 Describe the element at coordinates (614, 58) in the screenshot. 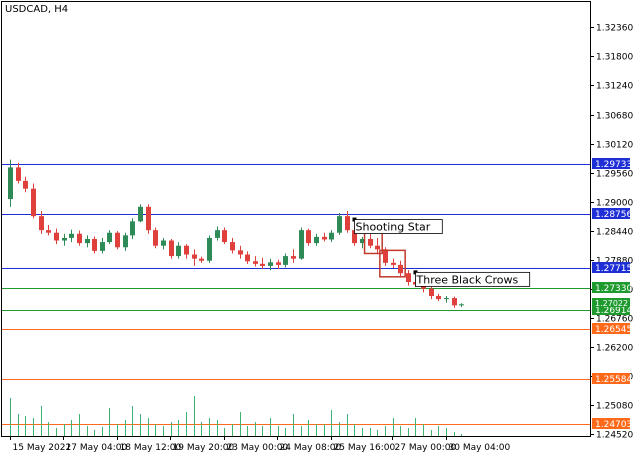

I see `y-tick-label: 1.31800` at that location.